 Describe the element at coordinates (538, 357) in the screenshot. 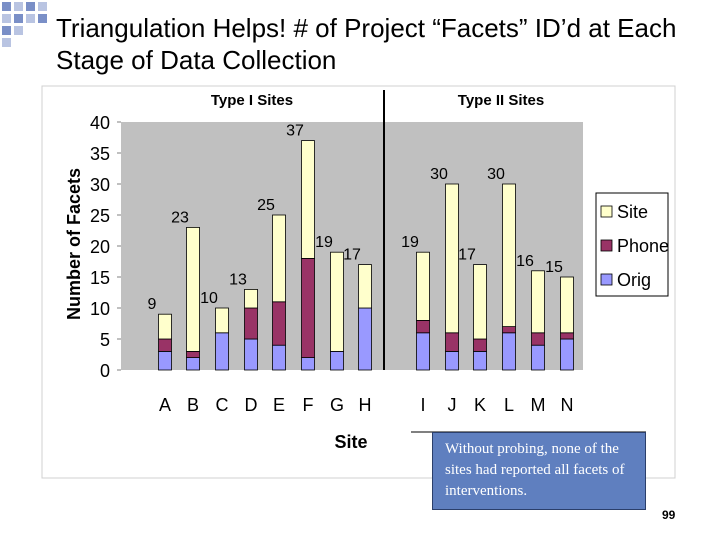

I see `bar-segment-orig-m` at that location.